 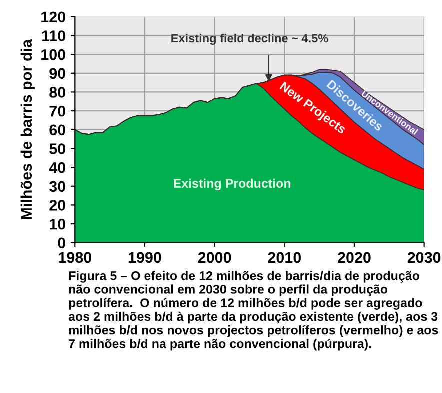 I want to click on y-tick-label: 70, so click(x=58, y=111).